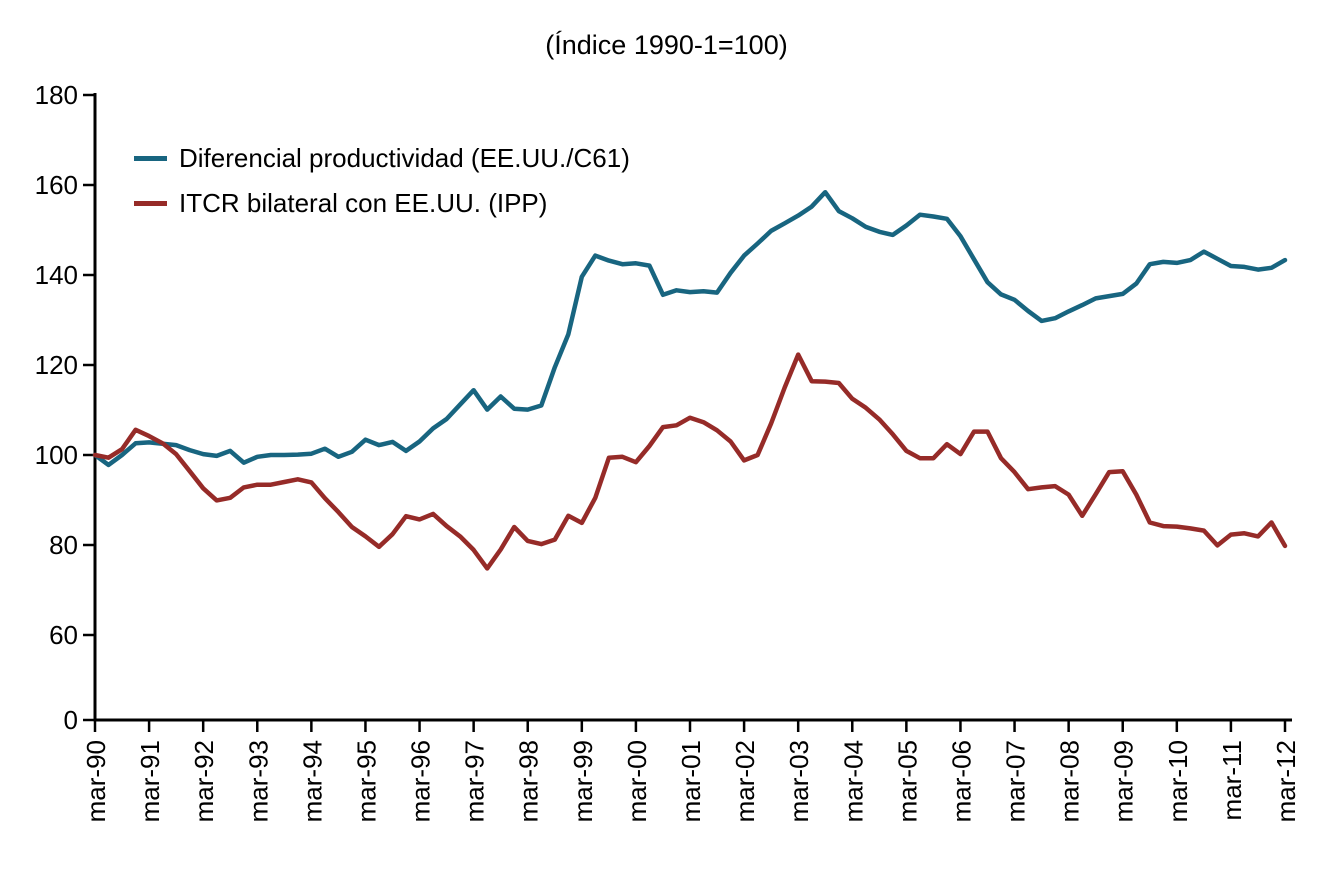 The width and height of the screenshot is (1333, 870). I want to click on x-tick-label: mar-95, so click(366, 781).